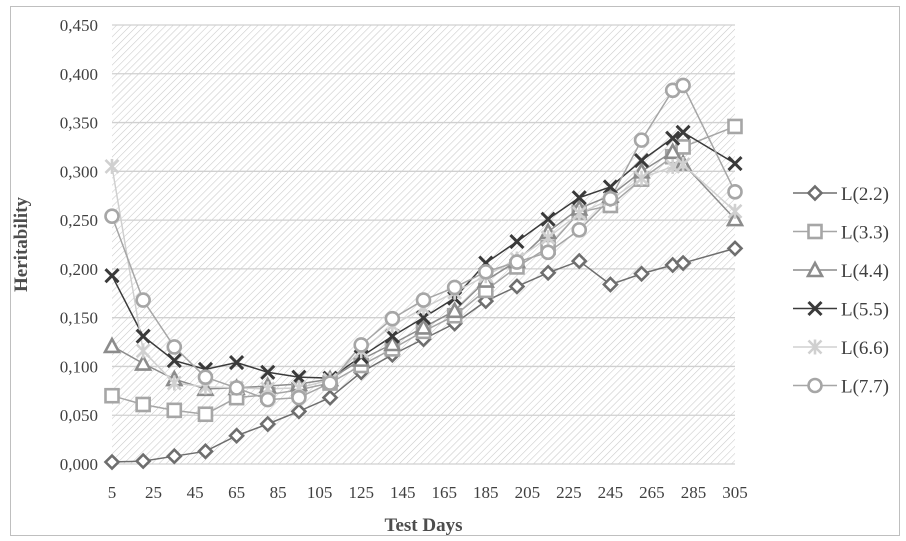 Image resolution: width=906 pixels, height=541 pixels. What do you see at coordinates (528, 492) in the screenshot?
I see `x-tick-label: 205` at bounding box center [528, 492].